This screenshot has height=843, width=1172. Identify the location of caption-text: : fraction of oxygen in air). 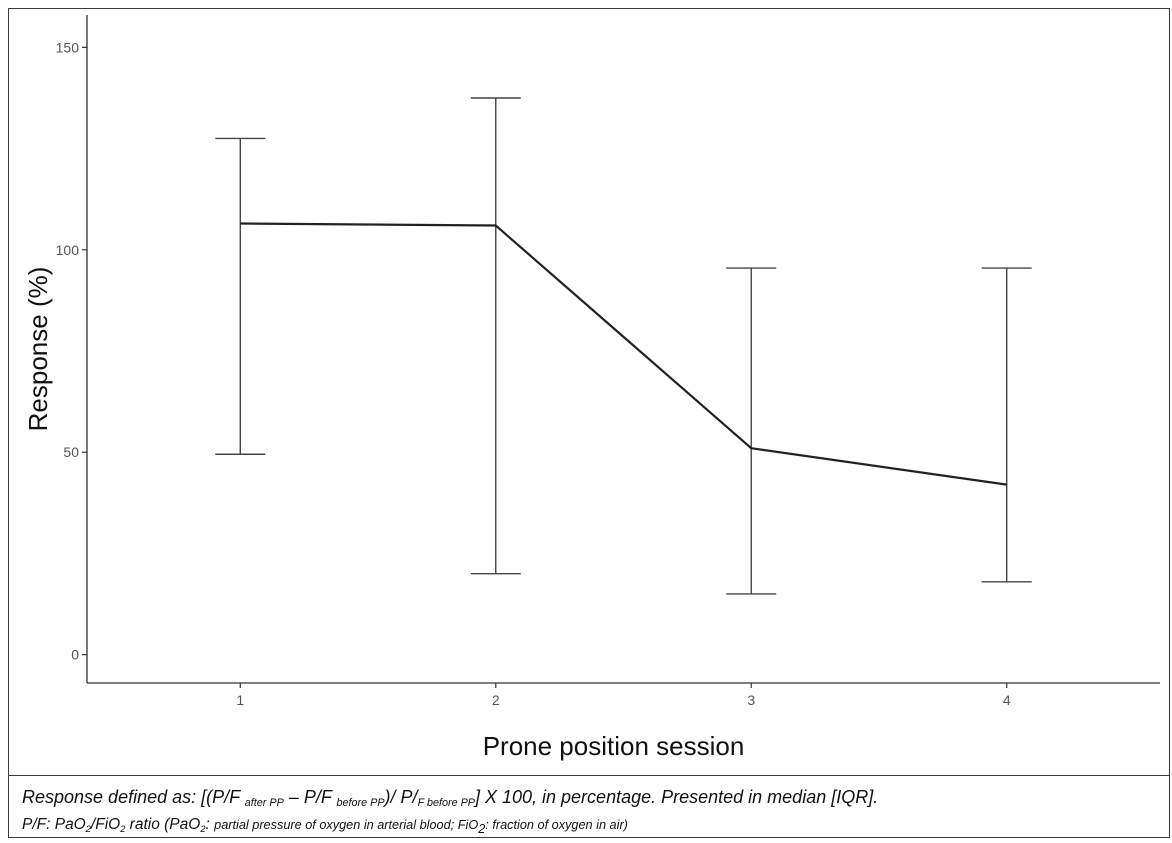
(556, 825).